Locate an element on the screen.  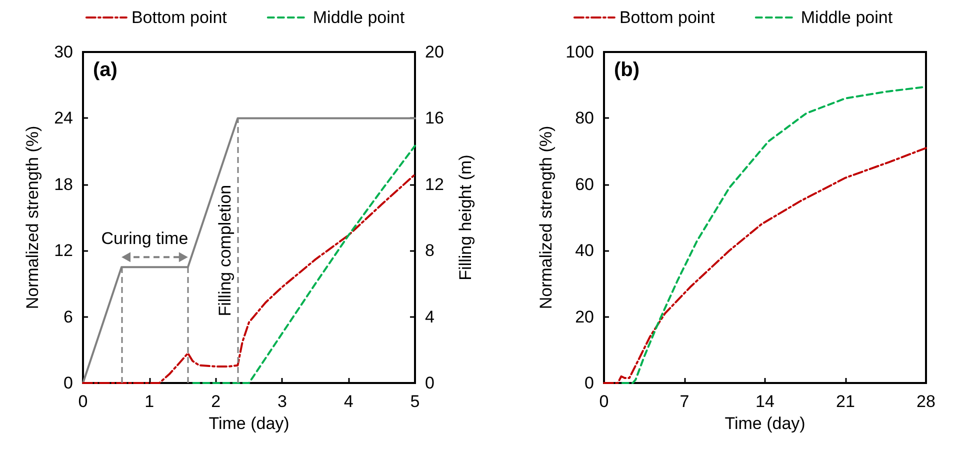
y-tick-label: 60 is located at coordinates (584, 184).